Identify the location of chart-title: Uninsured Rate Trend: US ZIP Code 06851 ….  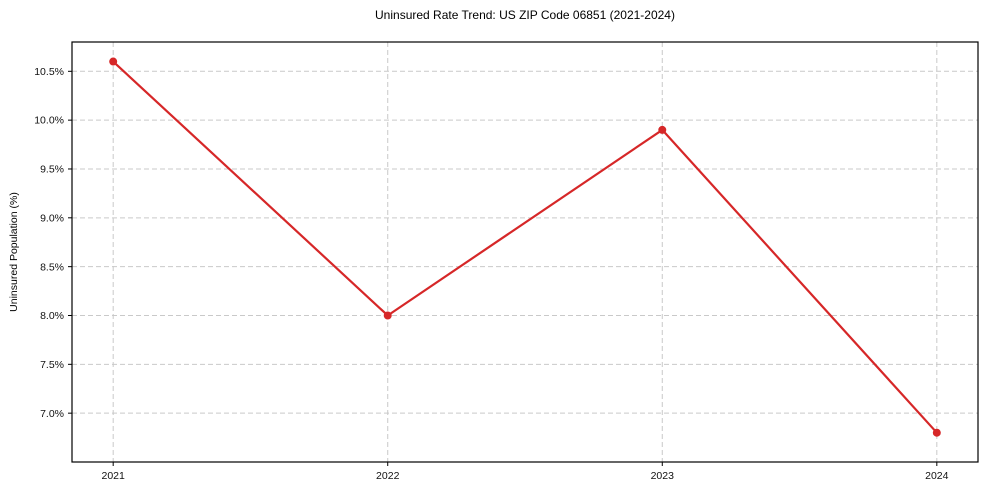
(525, 15).